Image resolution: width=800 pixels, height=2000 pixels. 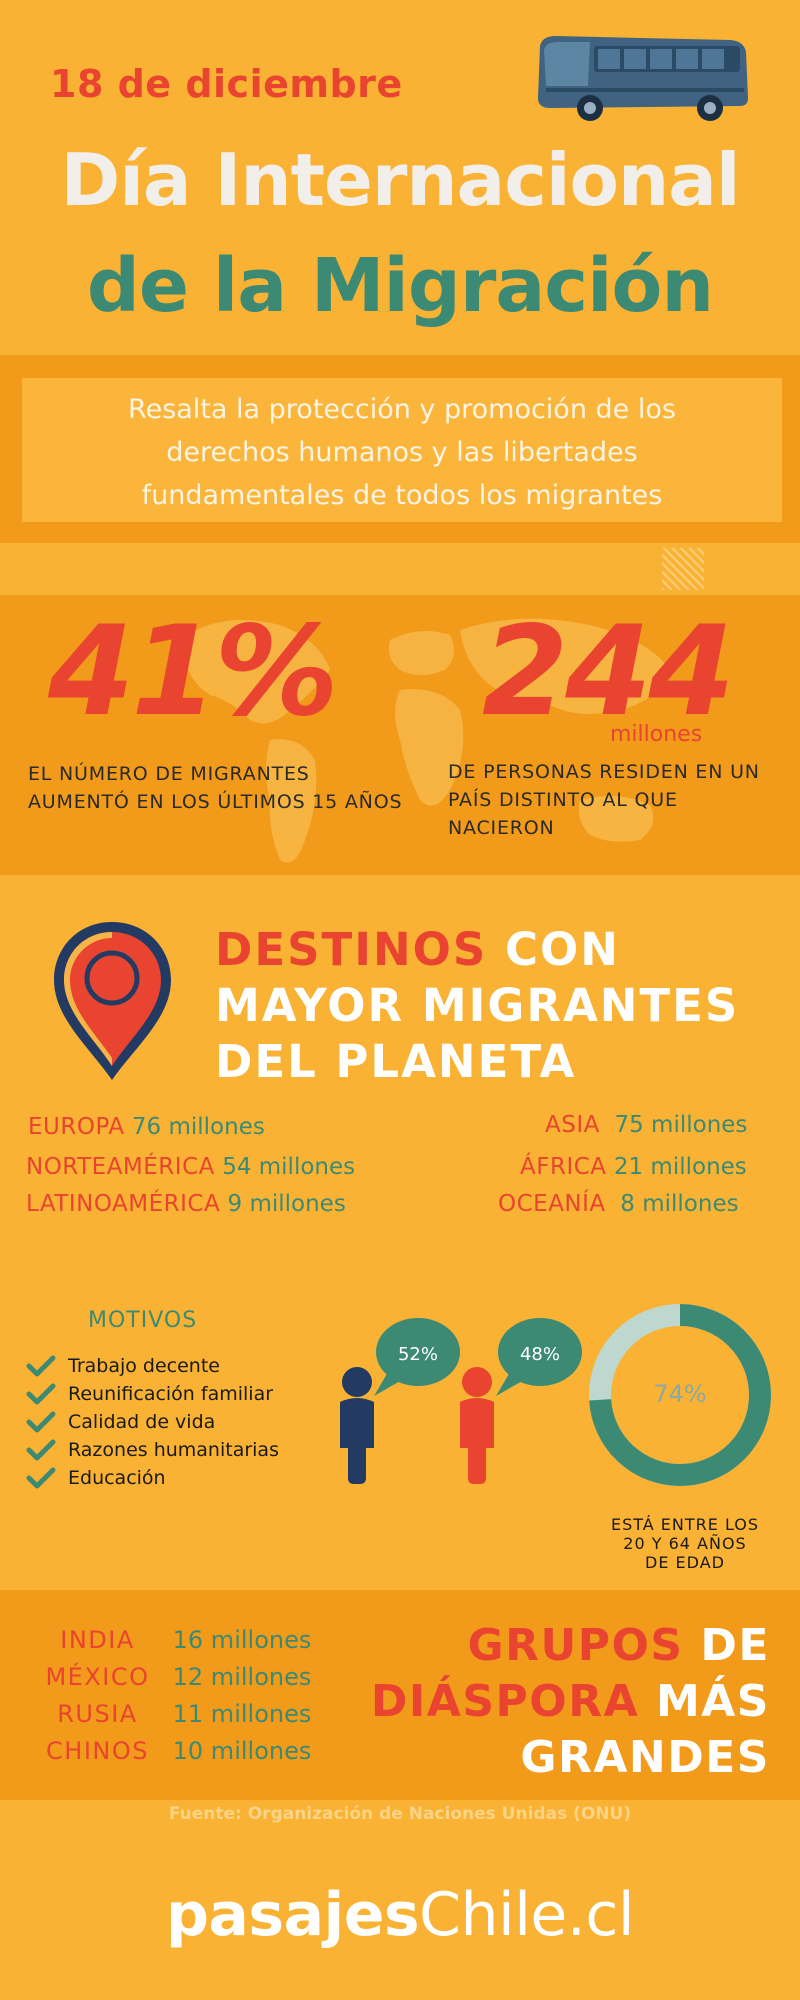 I want to click on subtitle-line3: fundamentales de todos los migrantes, so click(x=402, y=495).